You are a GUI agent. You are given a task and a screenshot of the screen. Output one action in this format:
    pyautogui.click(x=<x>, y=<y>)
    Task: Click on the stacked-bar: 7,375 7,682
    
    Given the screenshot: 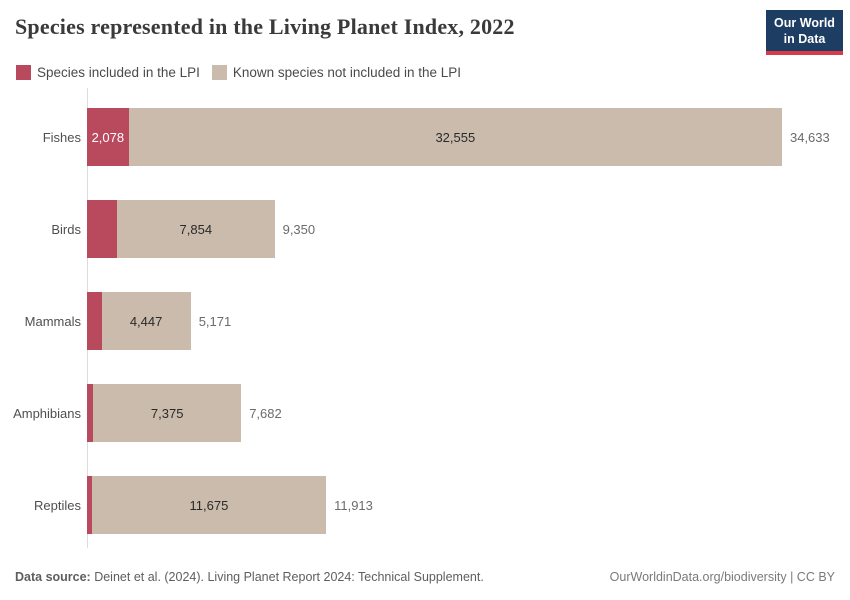 What is the action you would take?
    pyautogui.click(x=184, y=413)
    